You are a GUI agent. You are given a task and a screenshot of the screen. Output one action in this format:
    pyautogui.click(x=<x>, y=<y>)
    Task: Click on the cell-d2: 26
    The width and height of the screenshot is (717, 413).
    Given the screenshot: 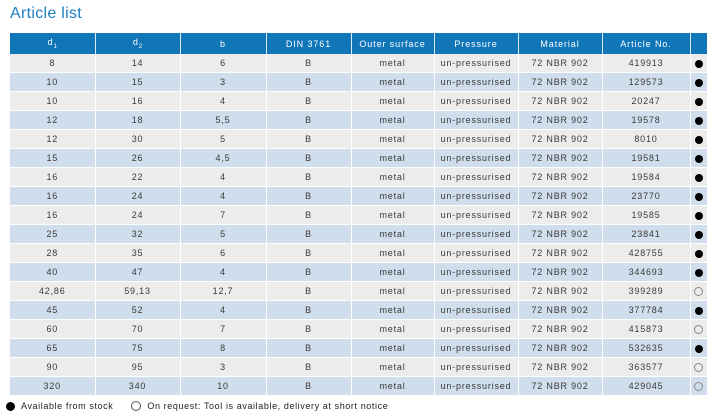 What is the action you would take?
    pyautogui.click(x=138, y=158)
    